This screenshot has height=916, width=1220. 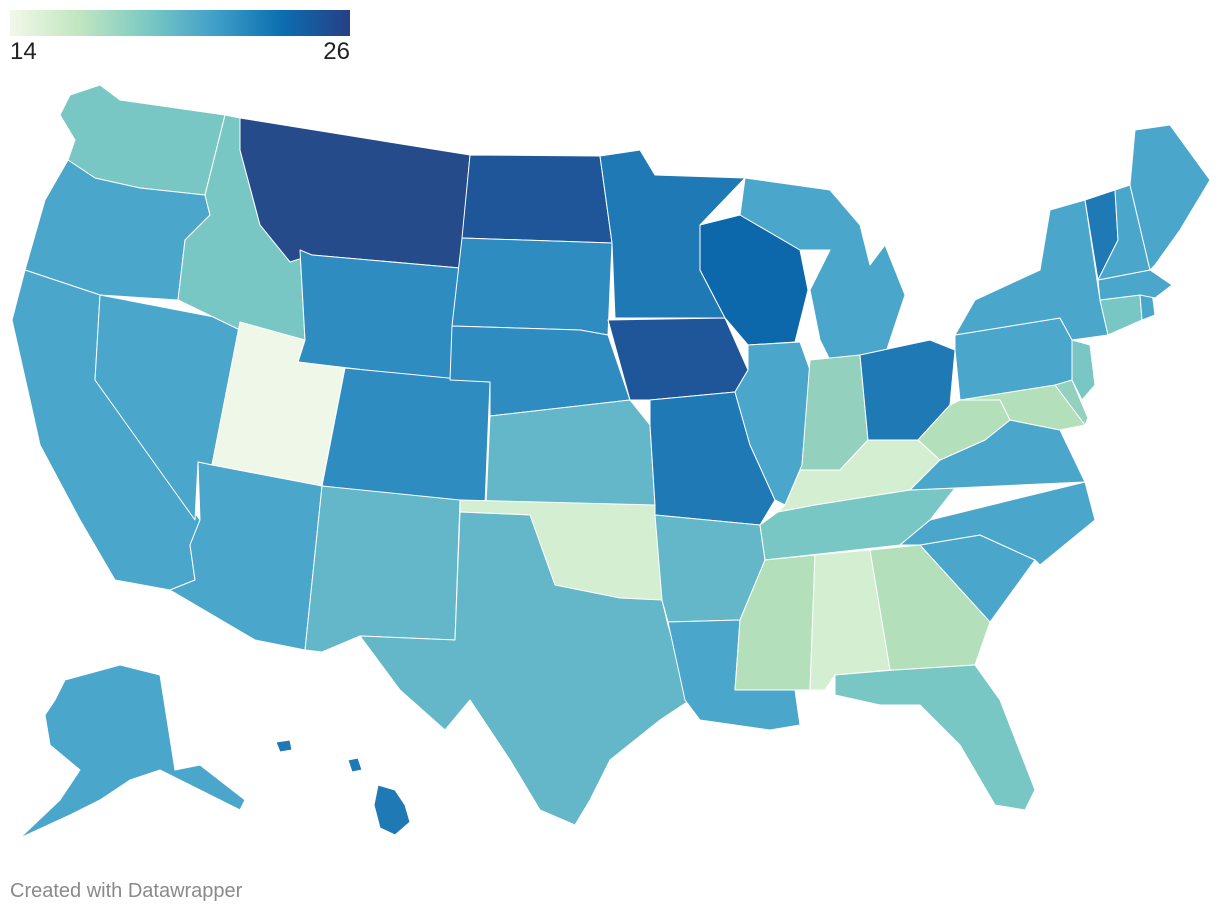 What do you see at coordinates (336, 51) in the screenshot?
I see `legend-max-label: 26` at bounding box center [336, 51].